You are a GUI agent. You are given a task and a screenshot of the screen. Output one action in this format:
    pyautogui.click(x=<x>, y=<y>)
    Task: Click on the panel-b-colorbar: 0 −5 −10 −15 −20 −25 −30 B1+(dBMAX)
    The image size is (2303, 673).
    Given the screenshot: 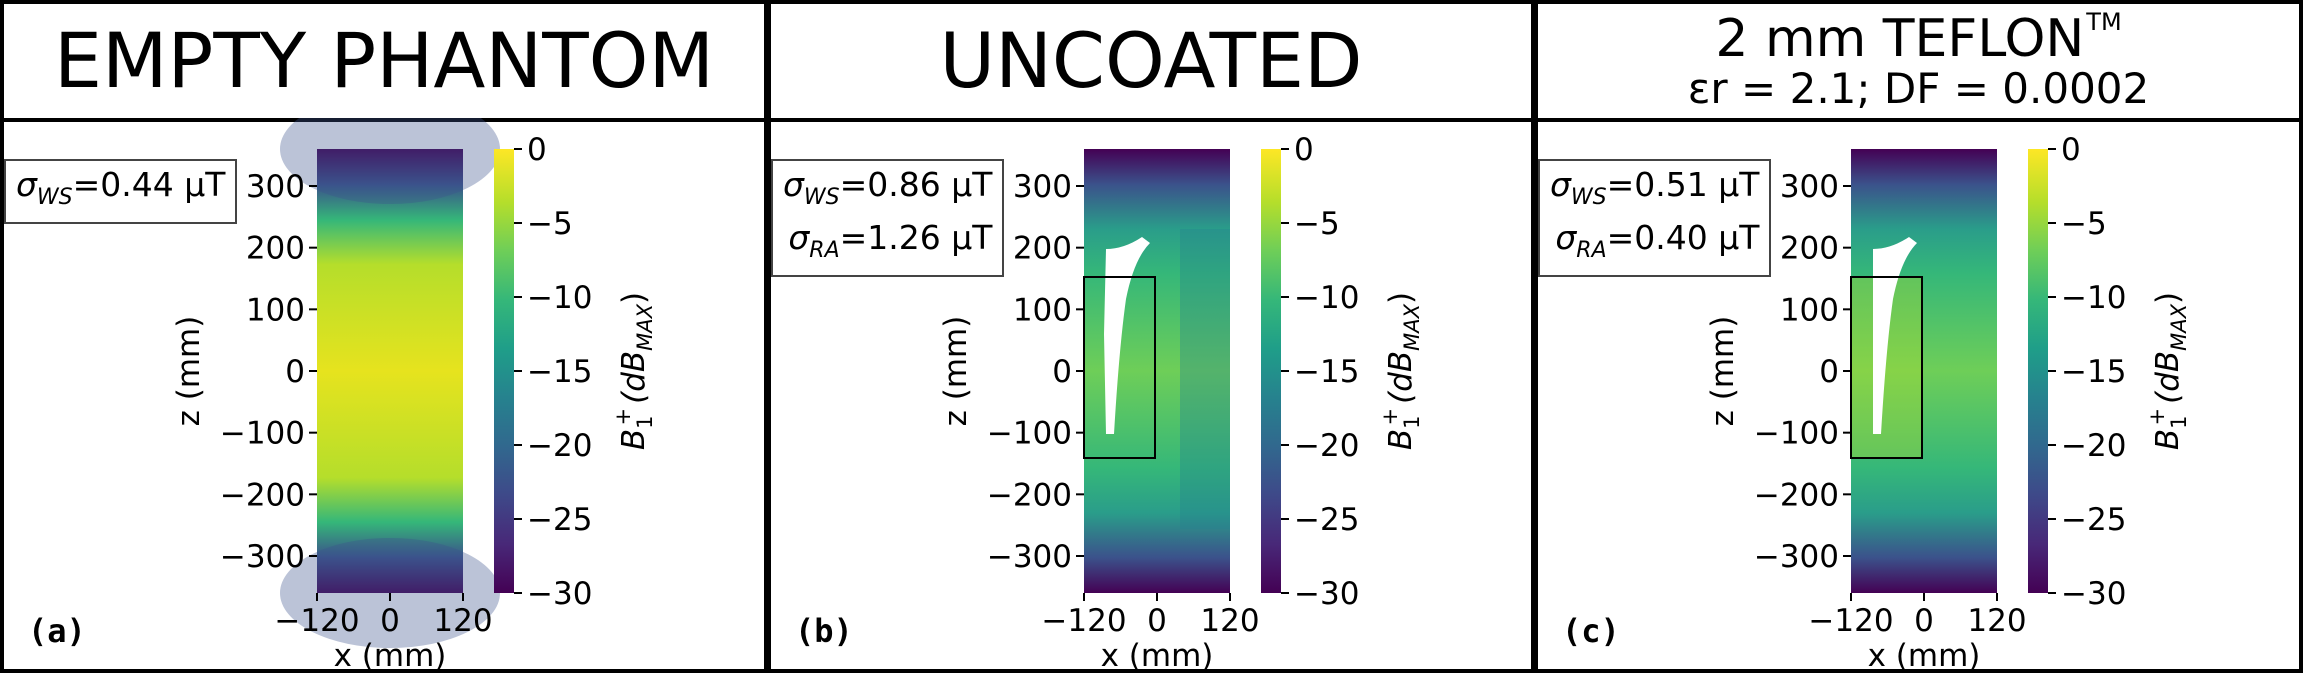 What is the action you would take?
    pyautogui.click(x=1342, y=372)
    